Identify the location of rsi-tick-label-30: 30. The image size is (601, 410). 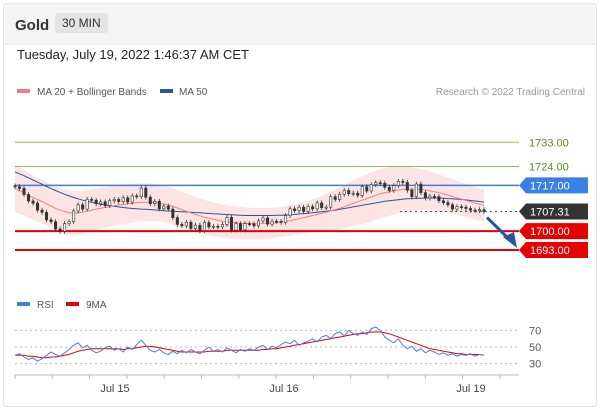
(535, 365).